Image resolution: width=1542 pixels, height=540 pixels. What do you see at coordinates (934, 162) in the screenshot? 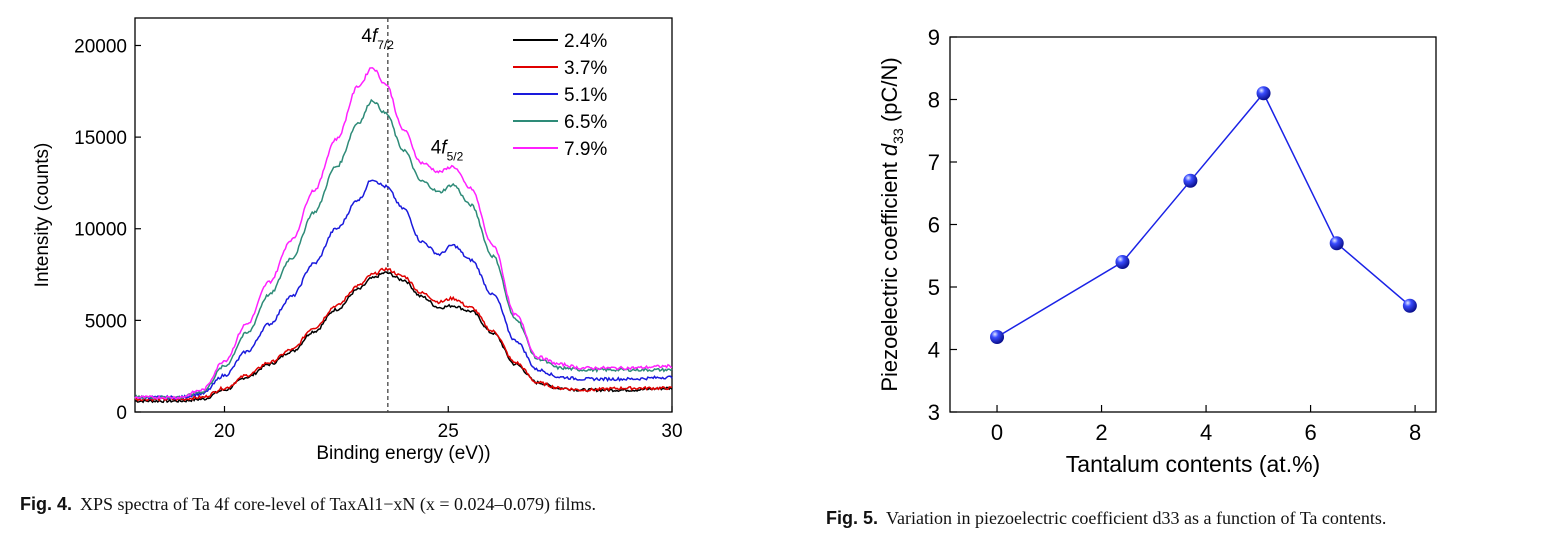
I see `y-tick-label: 7` at bounding box center [934, 162].